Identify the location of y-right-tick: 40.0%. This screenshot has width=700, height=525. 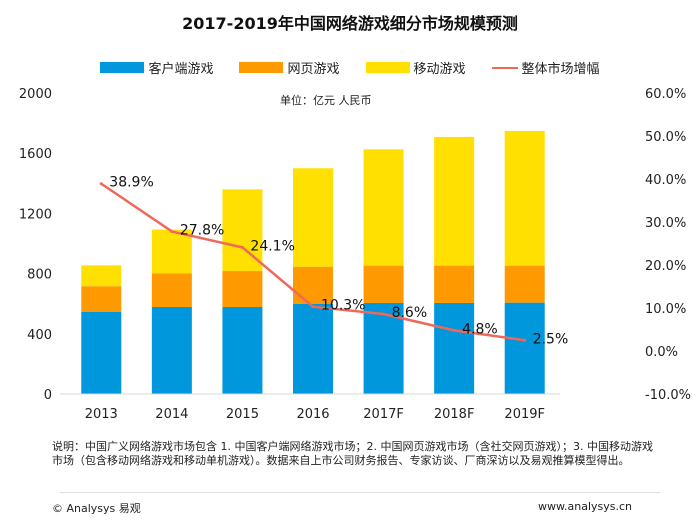
(665, 180).